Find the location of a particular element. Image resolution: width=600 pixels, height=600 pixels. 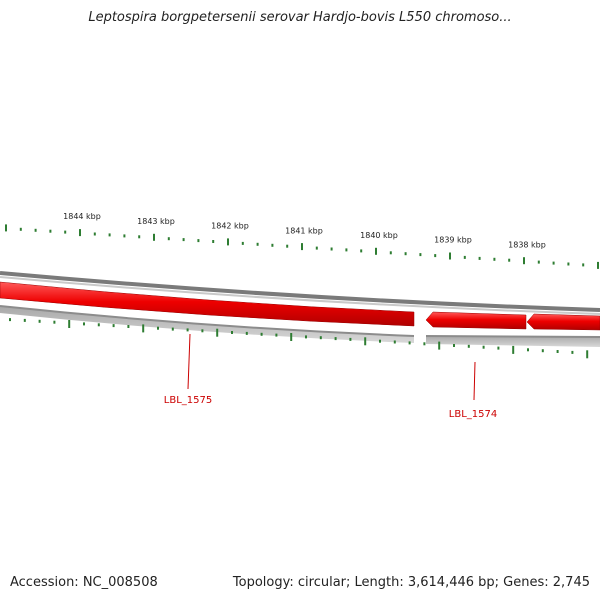

tick-label: 1843 kbp is located at coordinates (156, 221).